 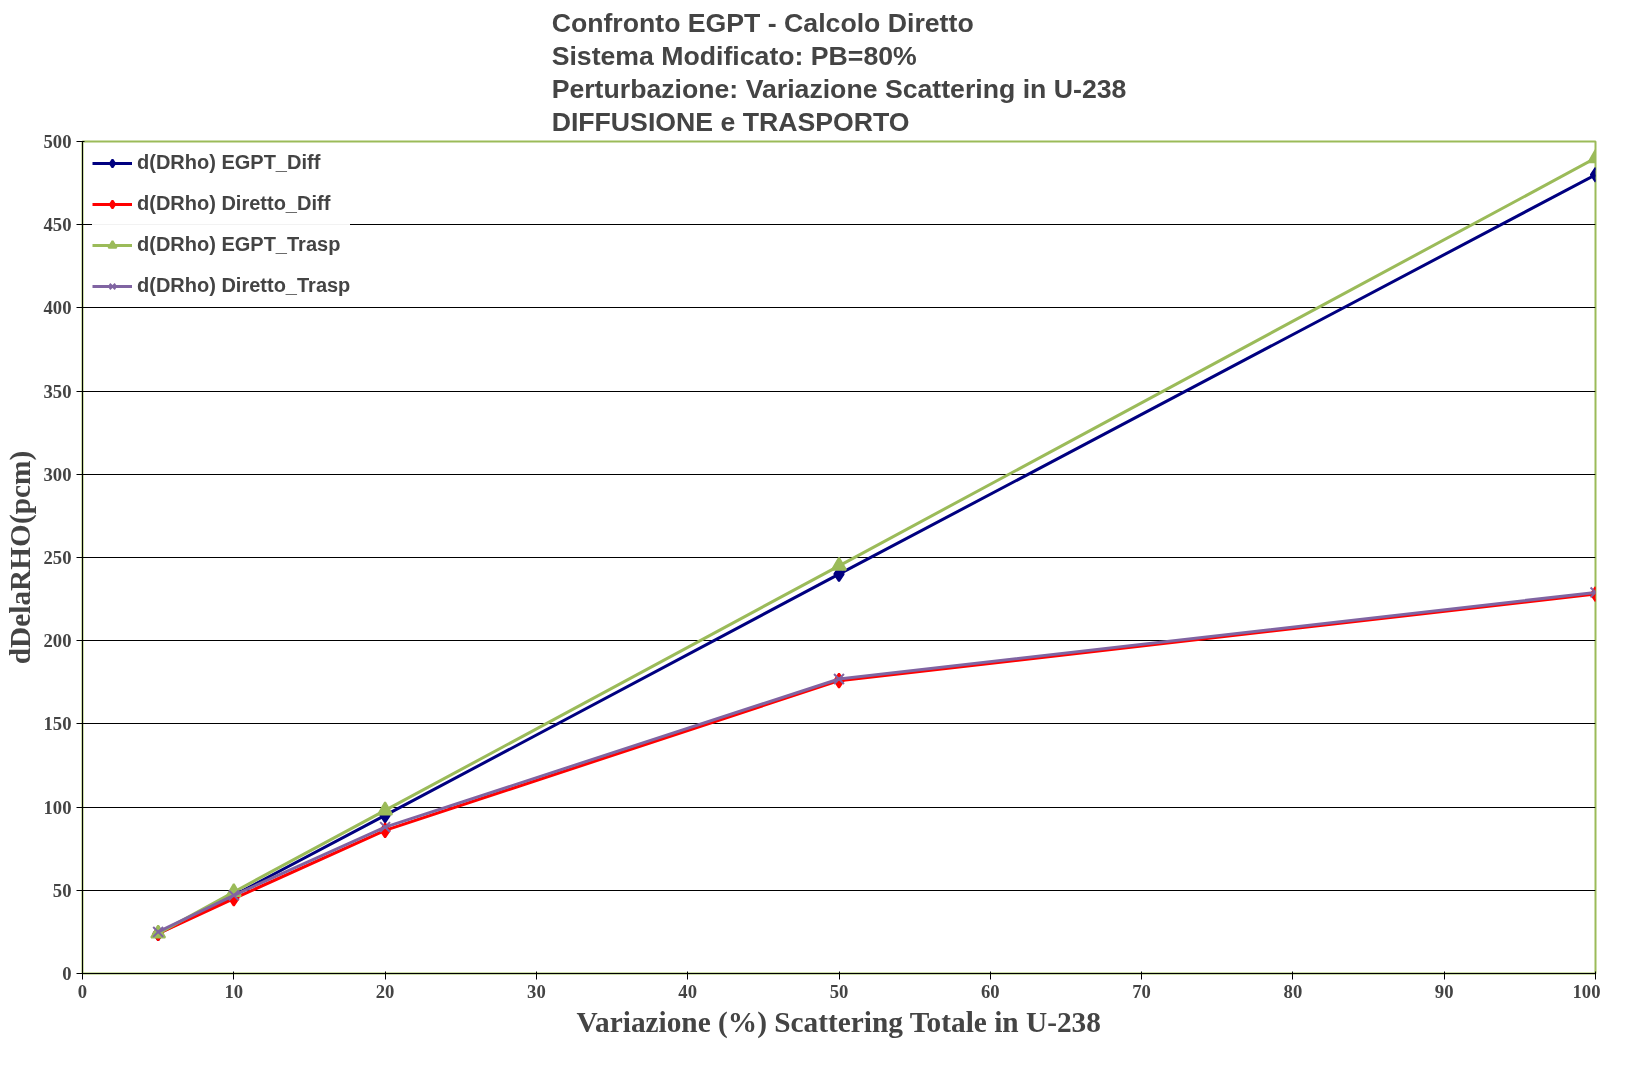 I want to click on legend-label: d(DRho) Diretto_Trasp, so click(x=244, y=285).